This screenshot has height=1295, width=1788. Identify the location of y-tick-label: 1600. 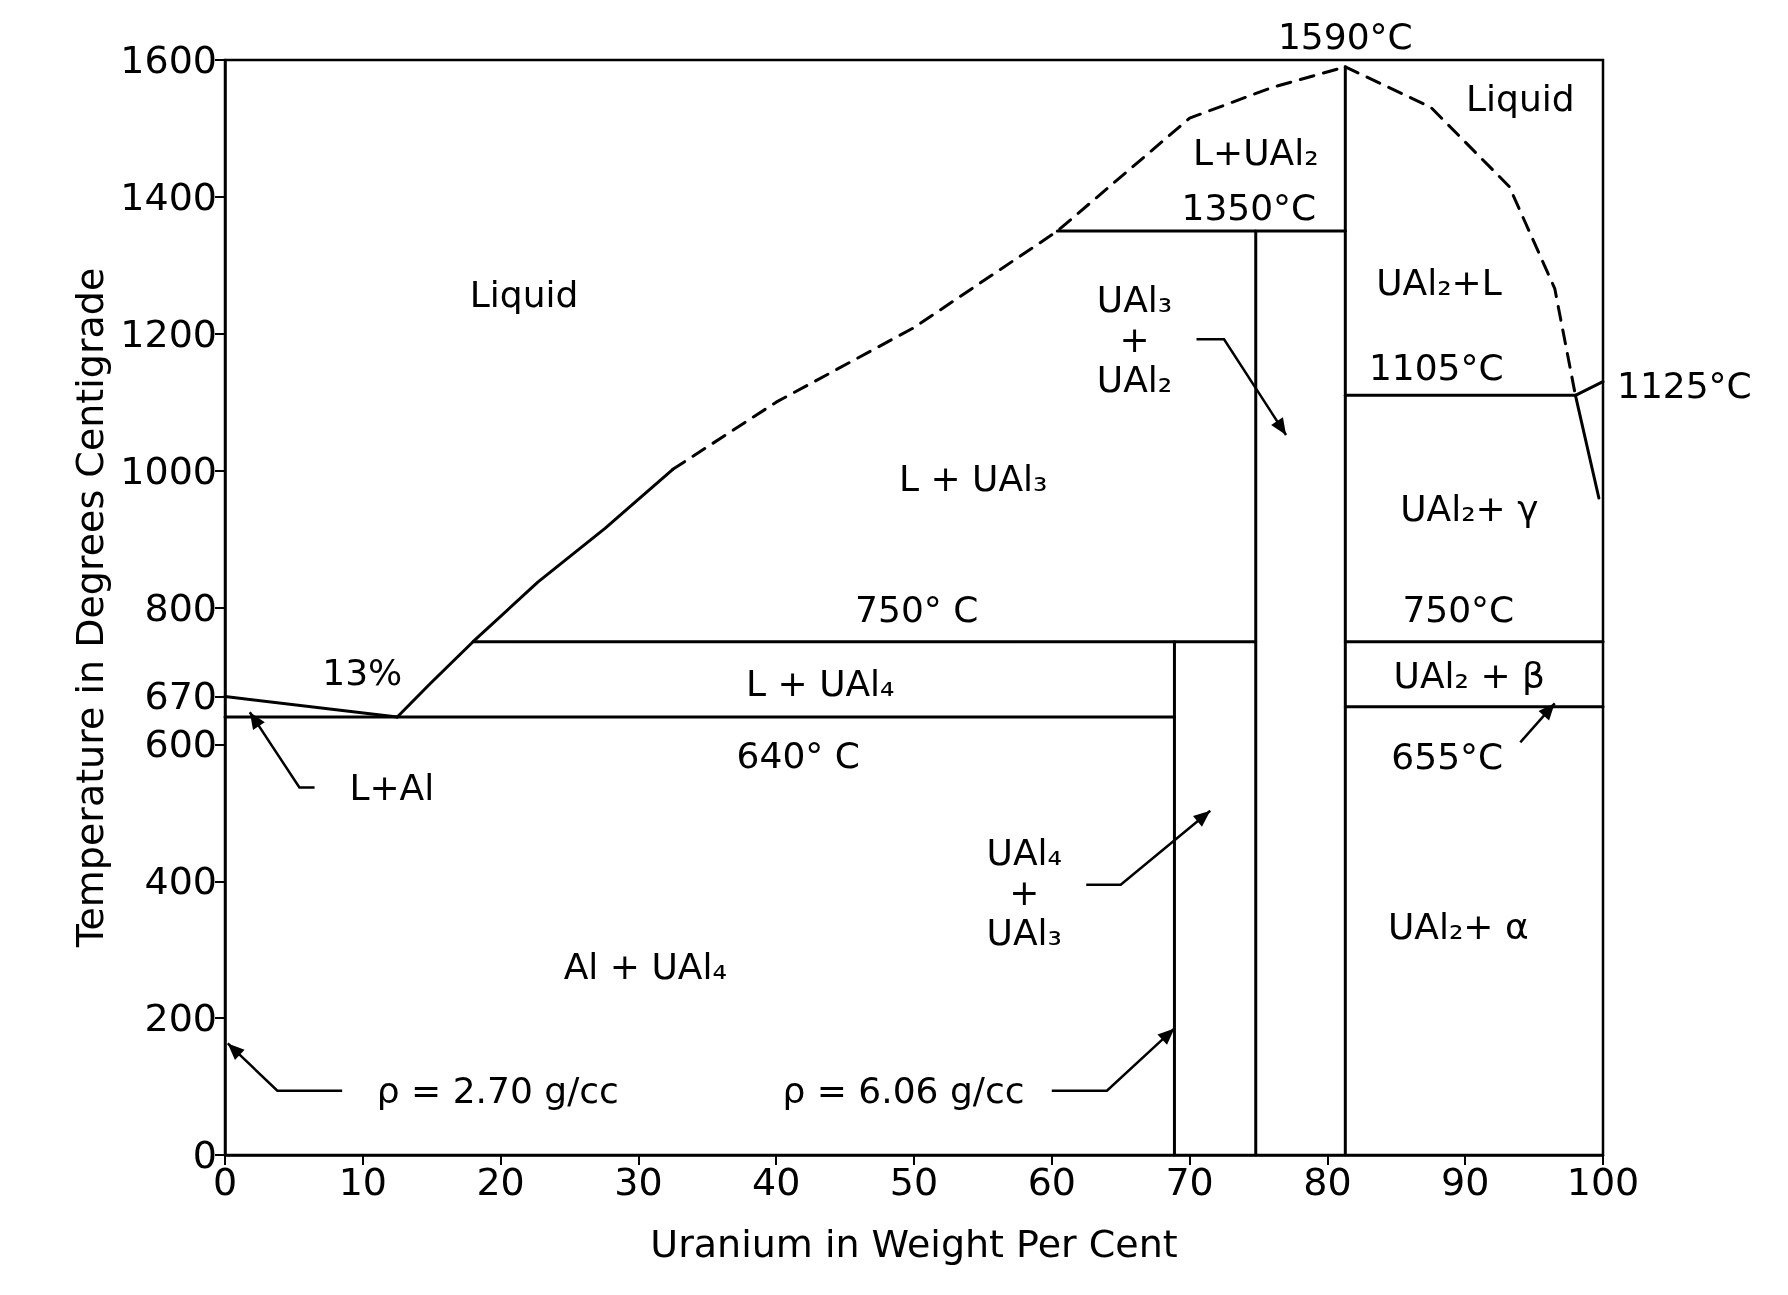
(168, 60).